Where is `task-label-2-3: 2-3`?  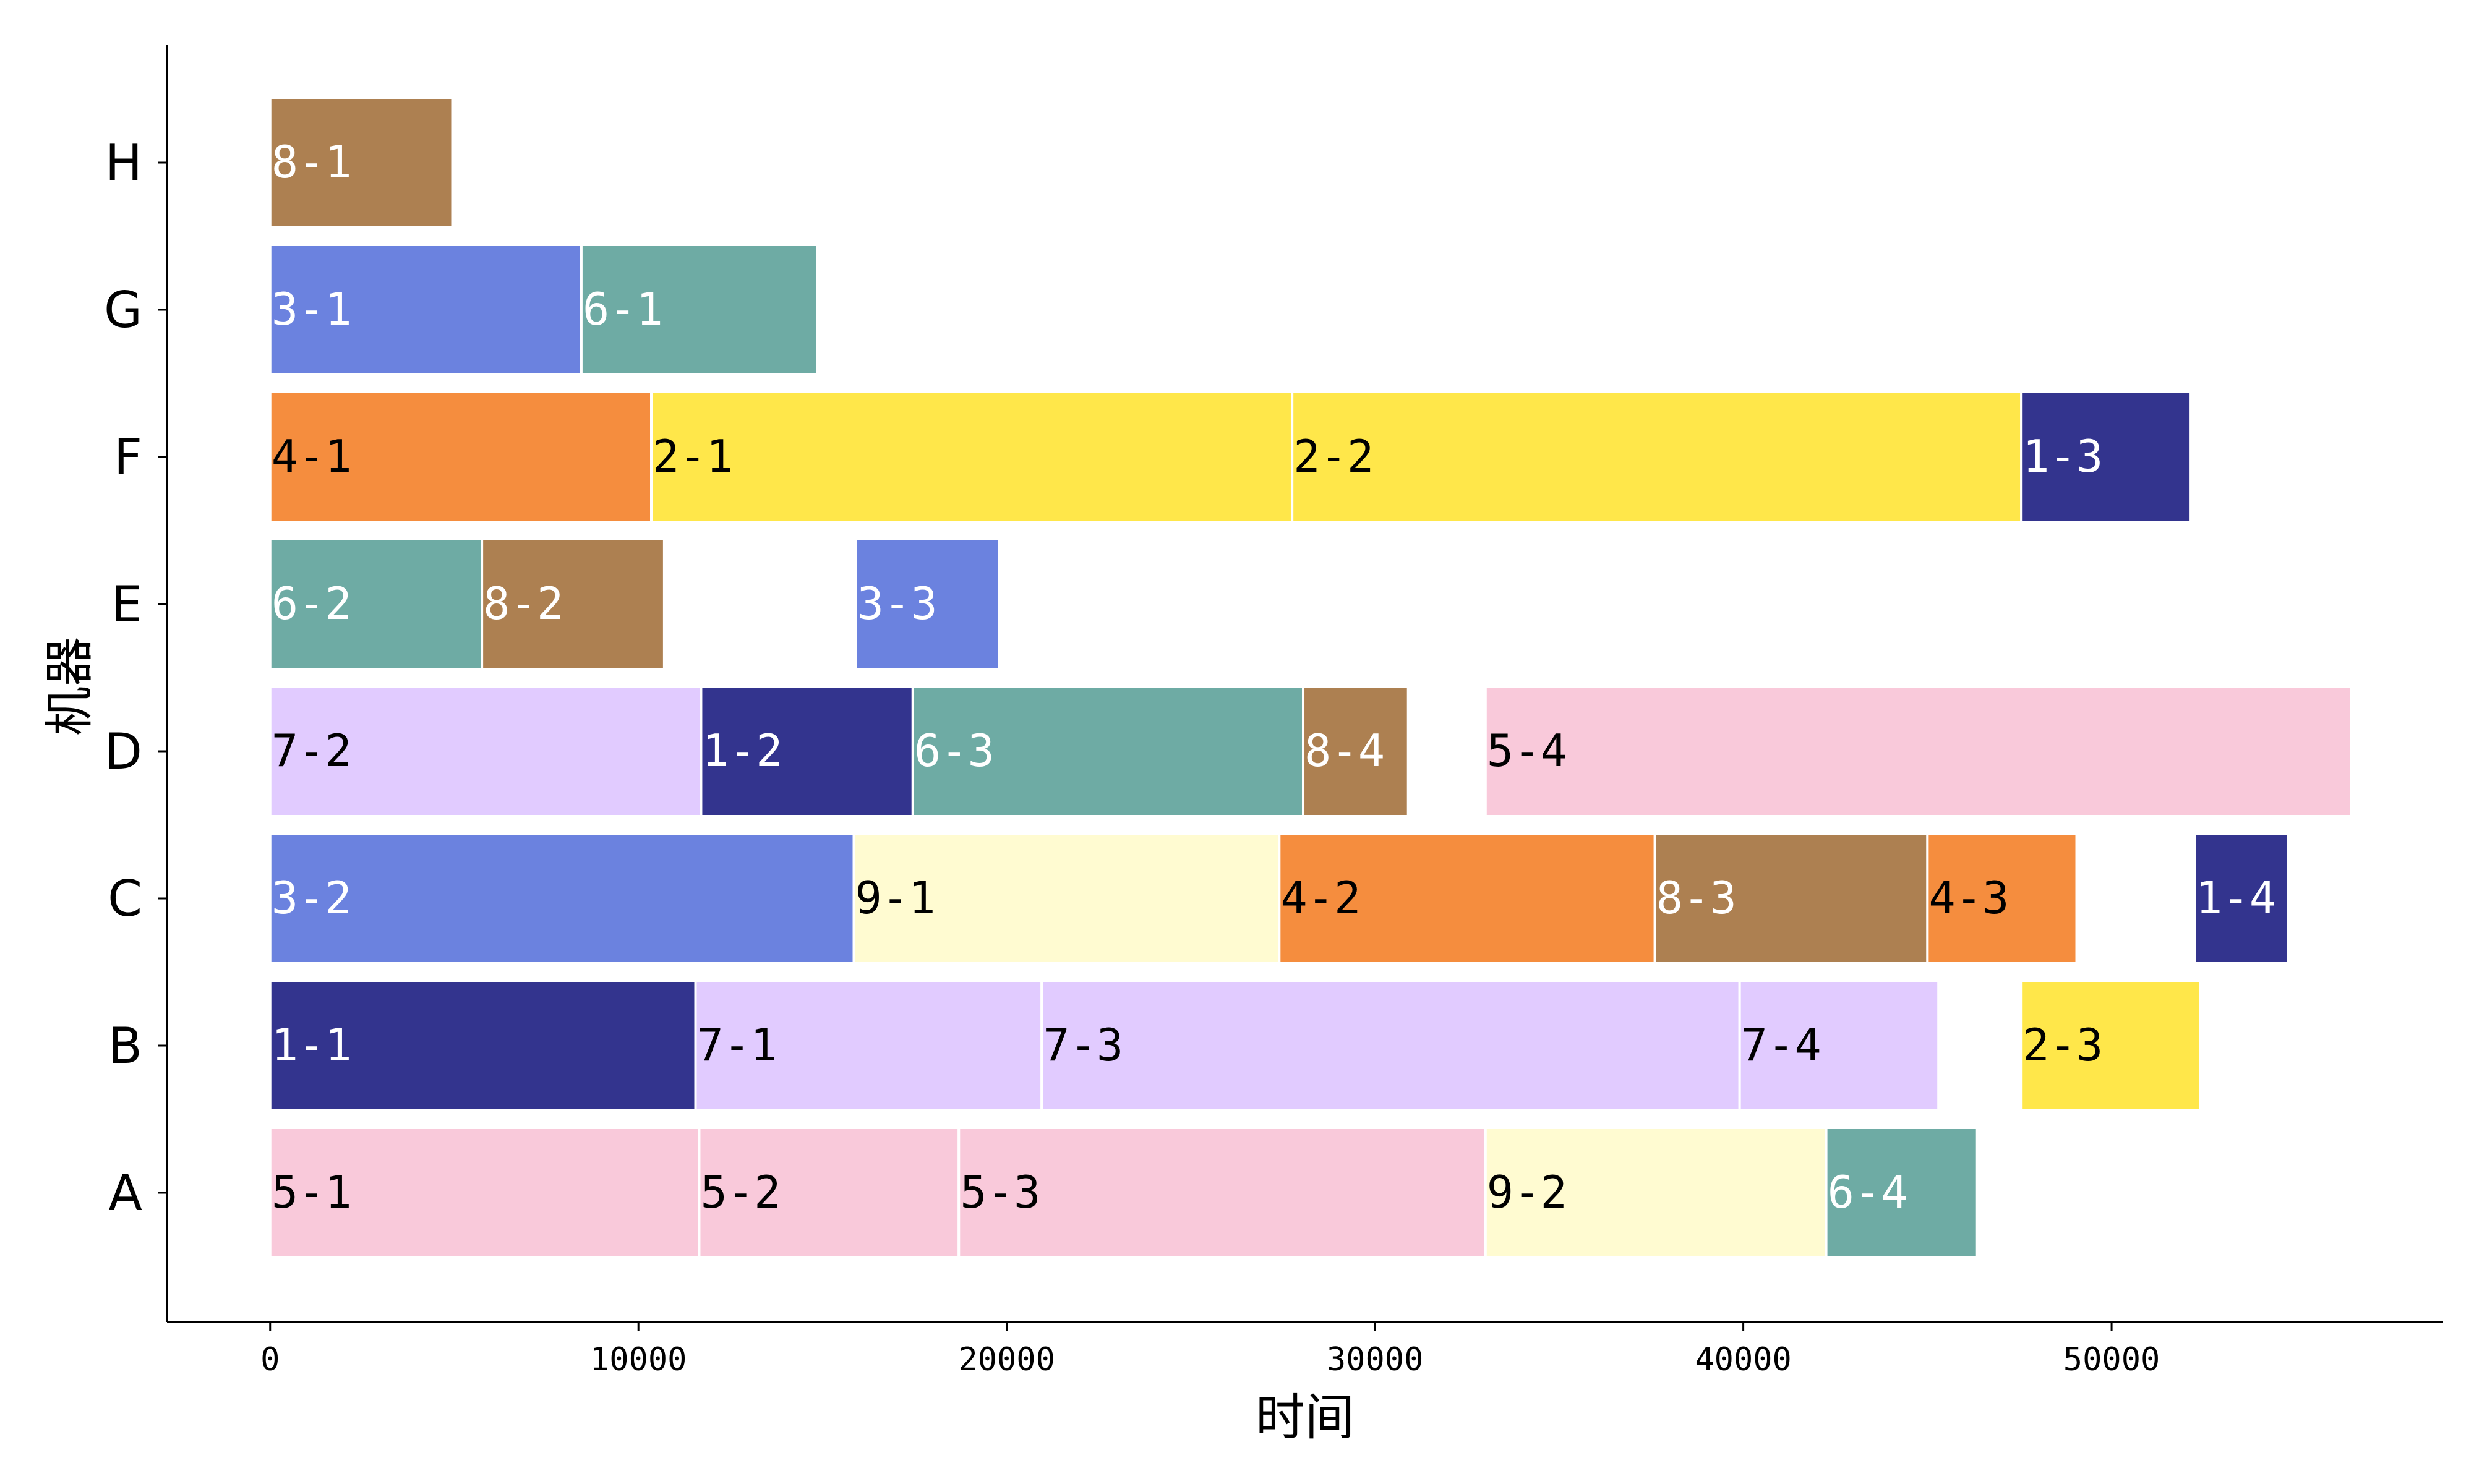 task-label-2-3: 2-3 is located at coordinates (2062, 1045).